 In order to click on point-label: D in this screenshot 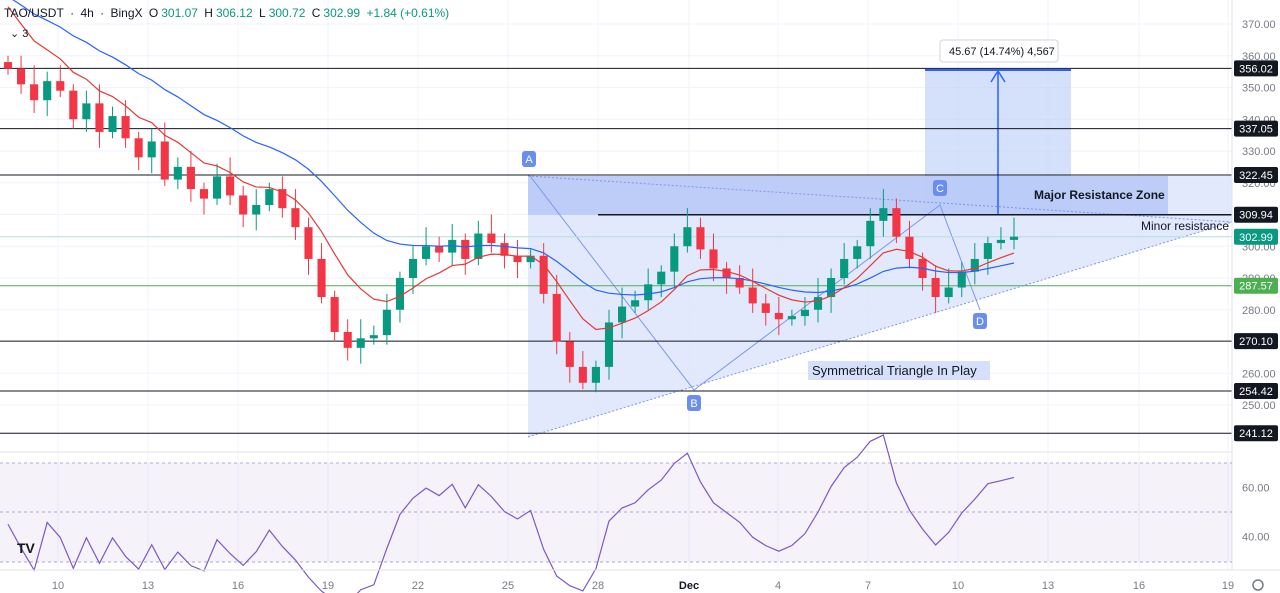, I will do `click(980, 322)`.